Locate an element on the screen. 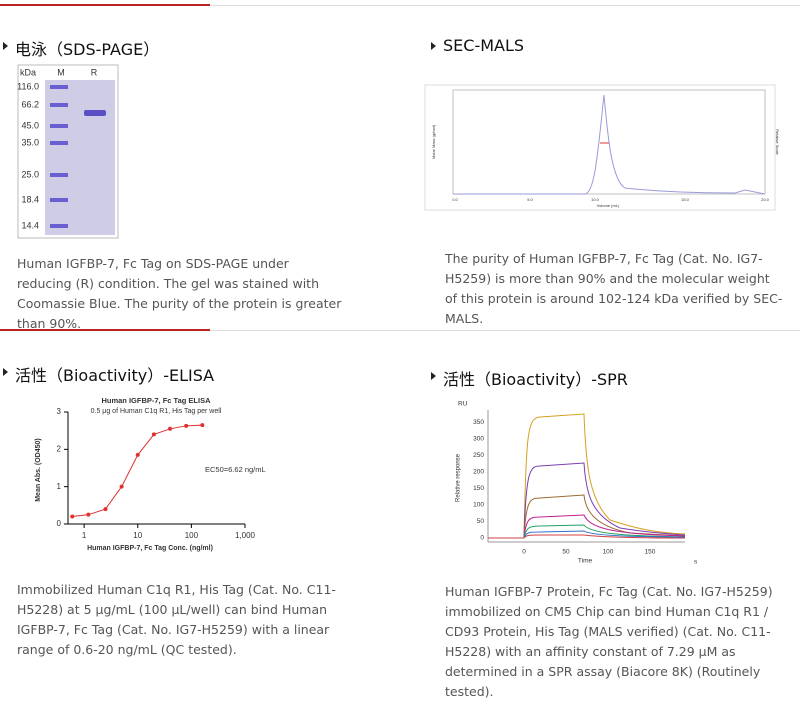 Image resolution: width=800 pixels, height=702 pixels. y-tick-label: 50 is located at coordinates (481, 521).